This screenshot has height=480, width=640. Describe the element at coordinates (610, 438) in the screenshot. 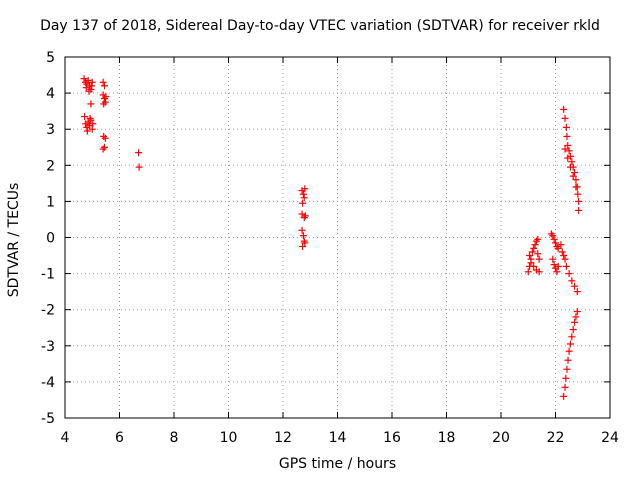

I see `x-tick-label: 24` at that location.